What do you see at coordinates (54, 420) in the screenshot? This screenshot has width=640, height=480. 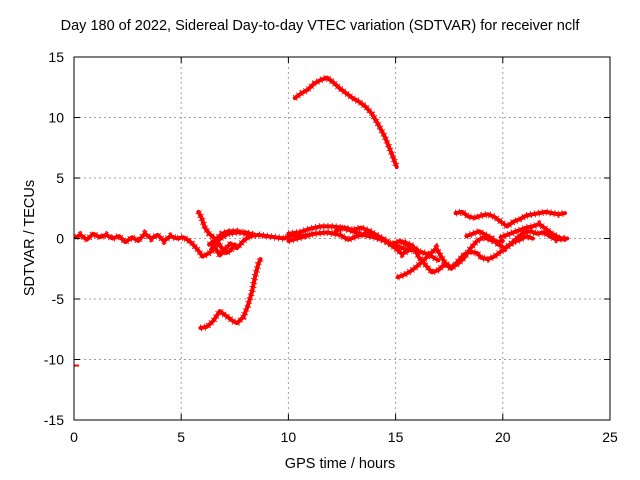 I see `y-tick-label-0: -15` at bounding box center [54, 420].